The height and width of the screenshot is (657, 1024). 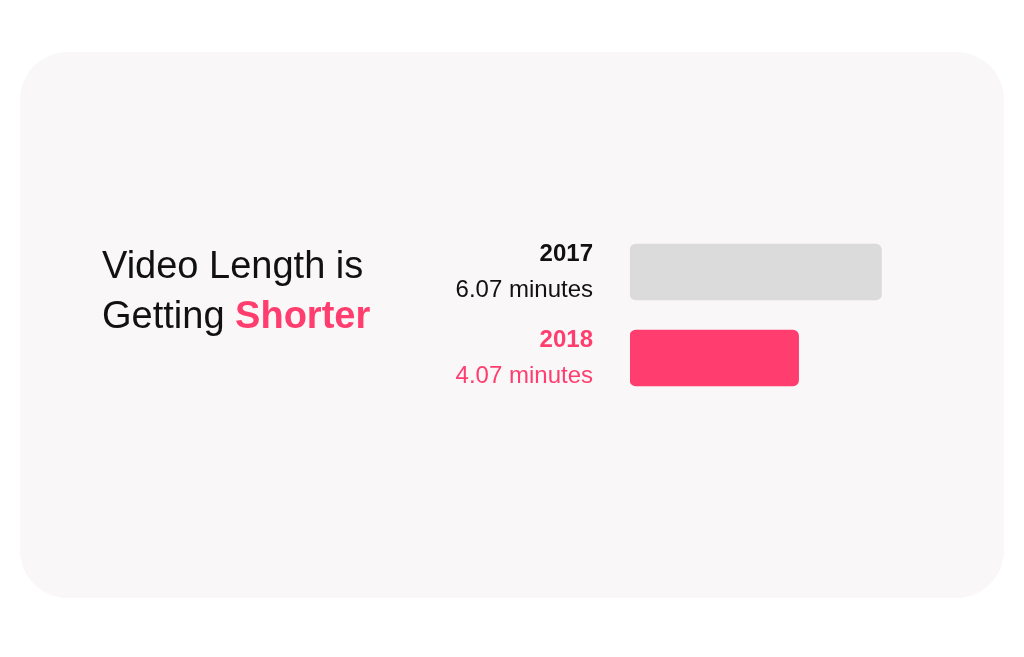 I want to click on data-label: 6.07 minutes, so click(x=524, y=288).